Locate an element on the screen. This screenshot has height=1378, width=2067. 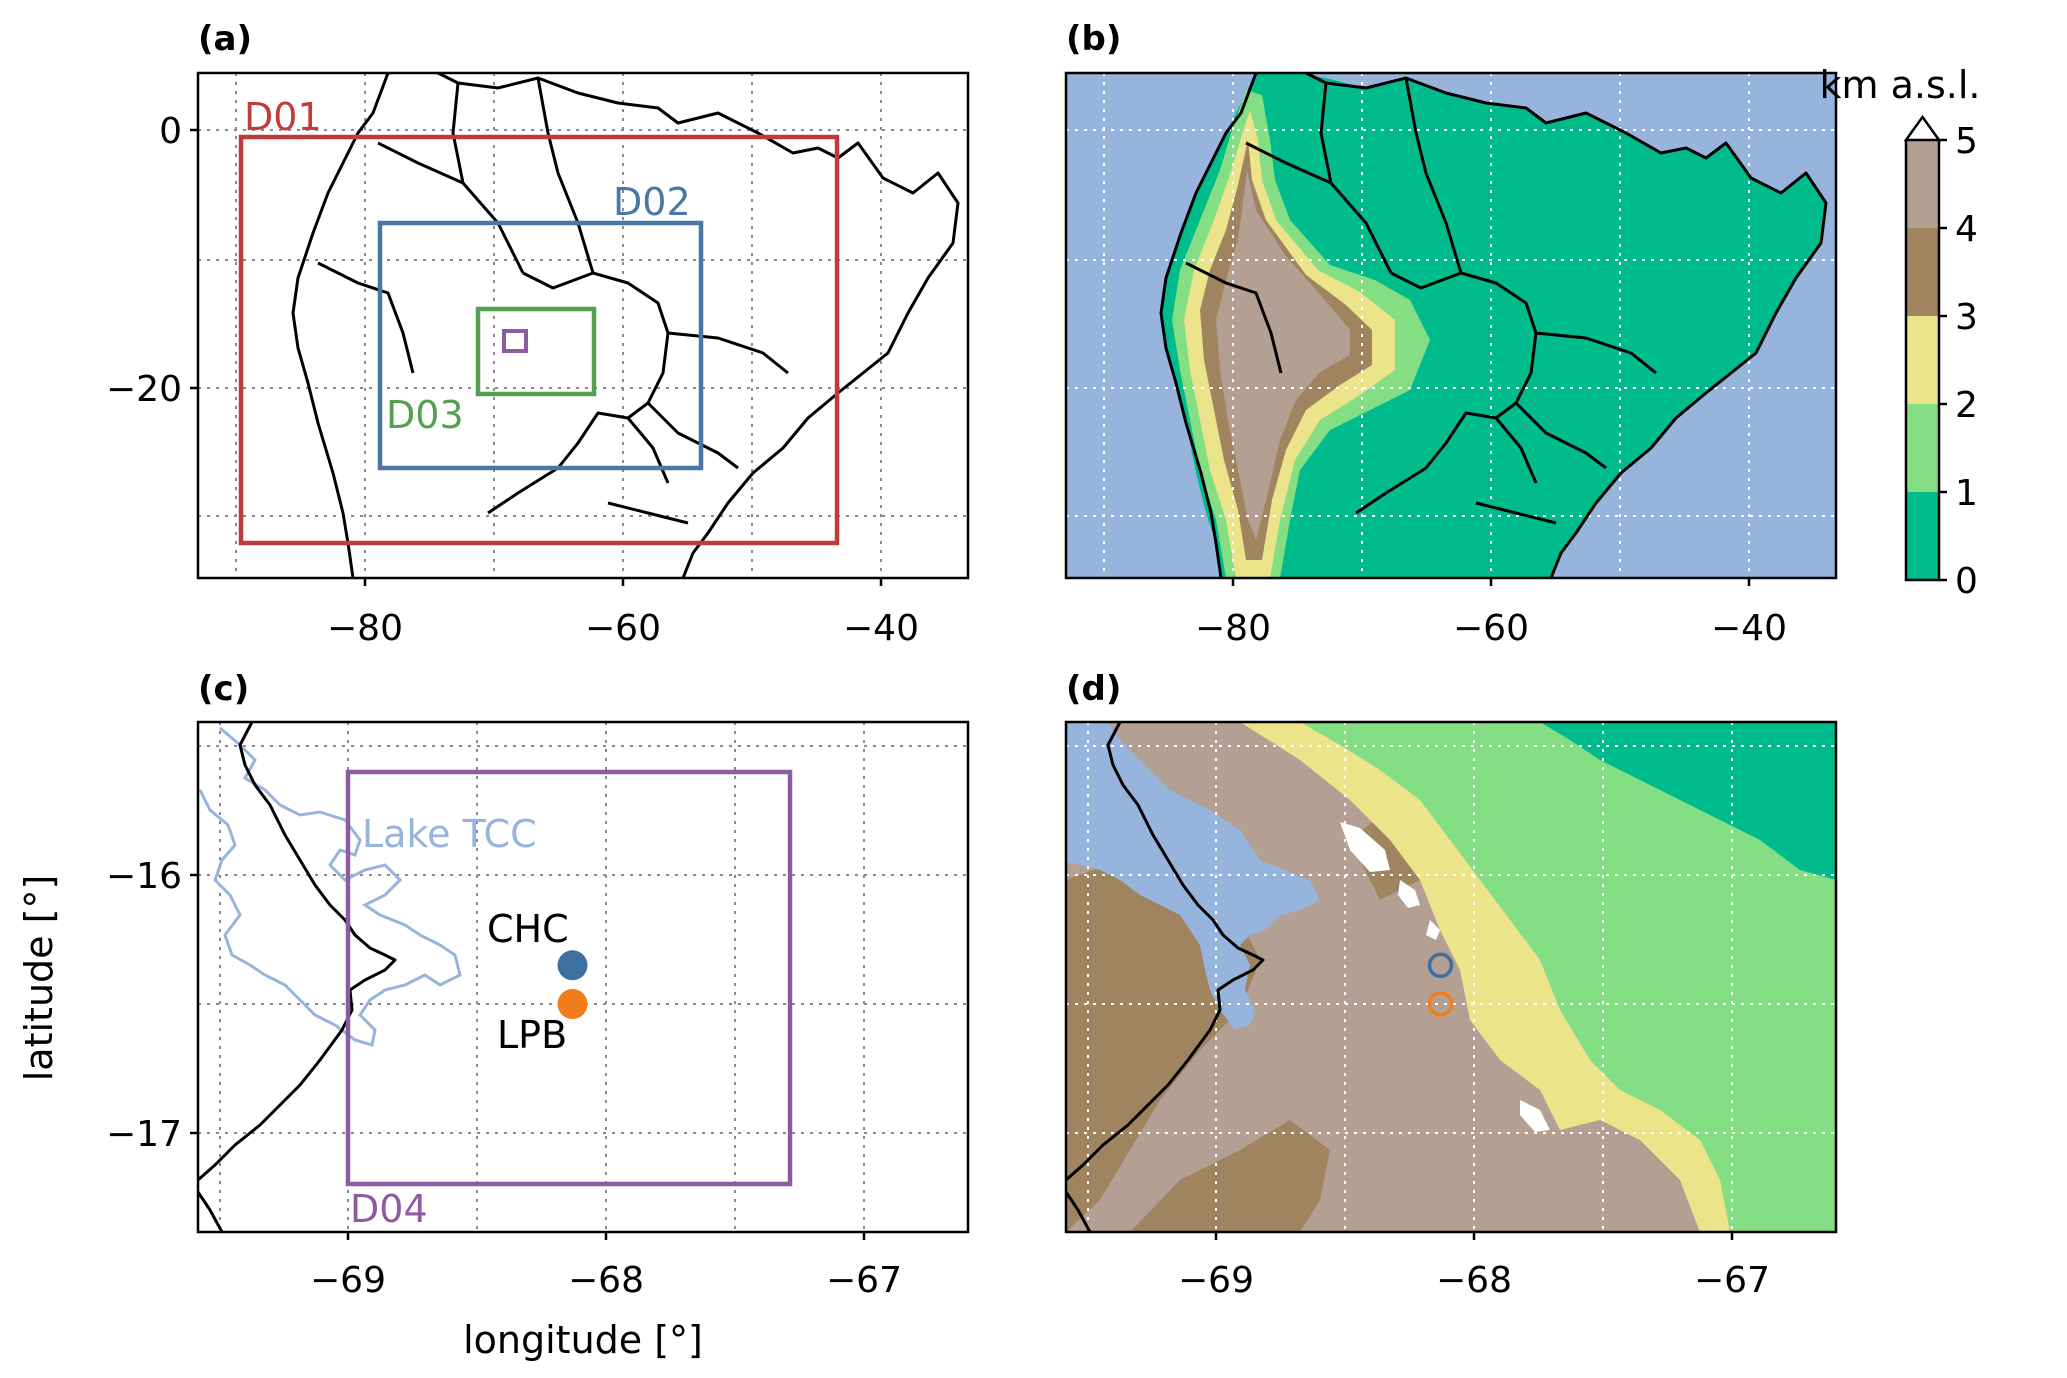
lake-label: Lake TCC is located at coordinates (449, 834).